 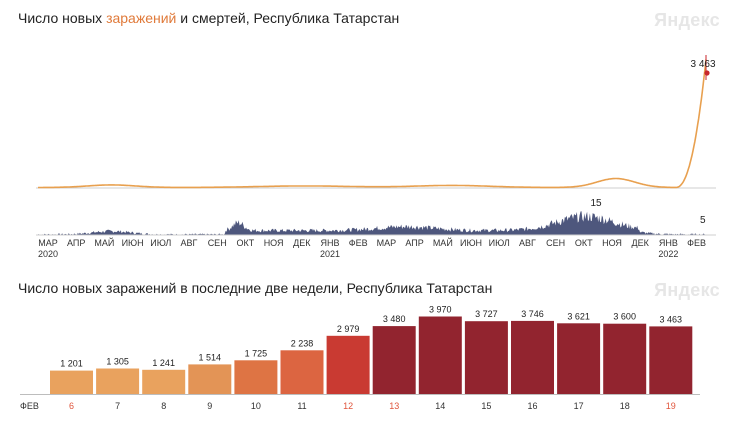 What do you see at coordinates (348, 329) in the screenshot?
I see `bar-value-label: 2 979` at bounding box center [348, 329].